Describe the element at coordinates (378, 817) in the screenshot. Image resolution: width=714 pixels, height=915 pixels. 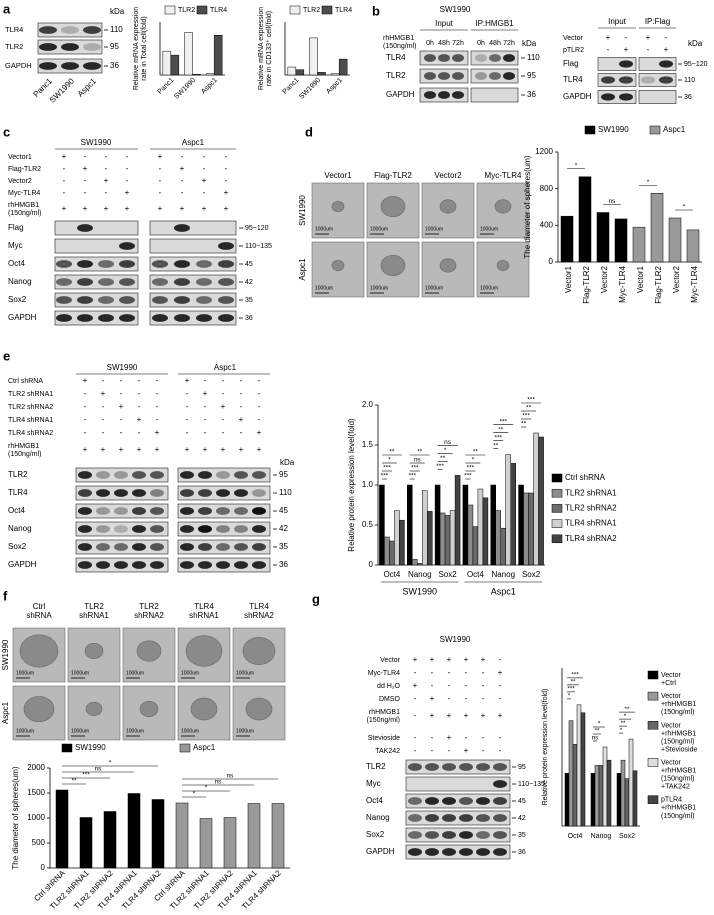
I see `blot-row-label: Nanog` at that location.